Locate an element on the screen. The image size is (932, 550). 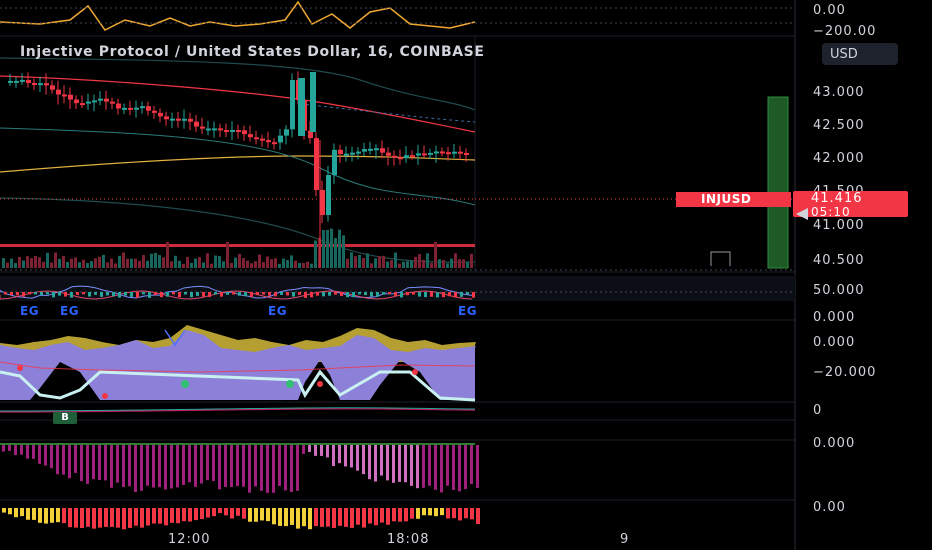
scroll-to-realtime-icon is located at coordinates (802, 214).